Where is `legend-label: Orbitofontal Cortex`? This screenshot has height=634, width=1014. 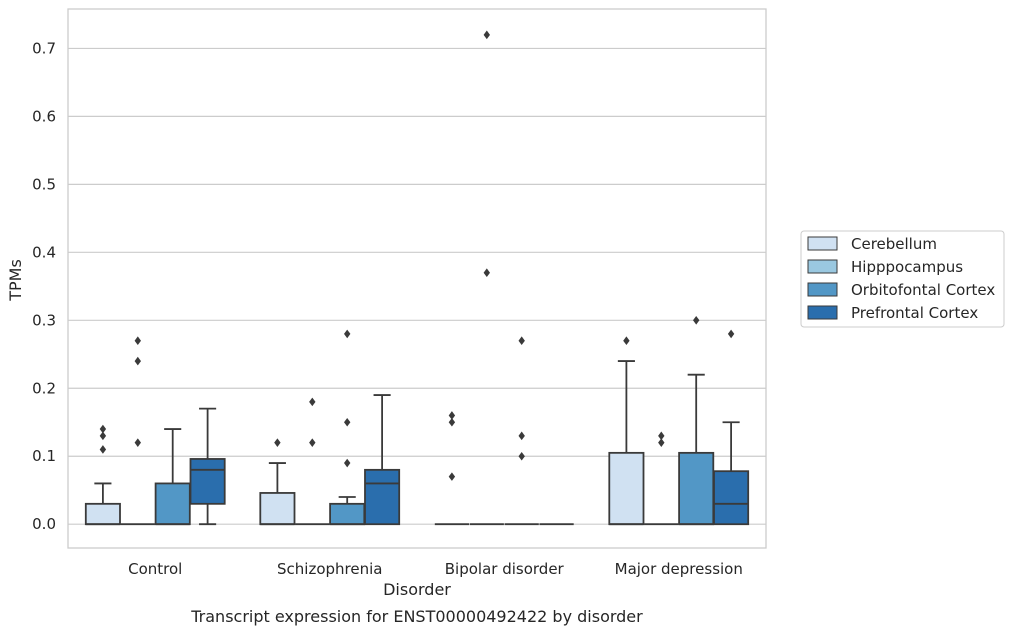
legend-label: Orbitofontal Cortex is located at coordinates (923, 290).